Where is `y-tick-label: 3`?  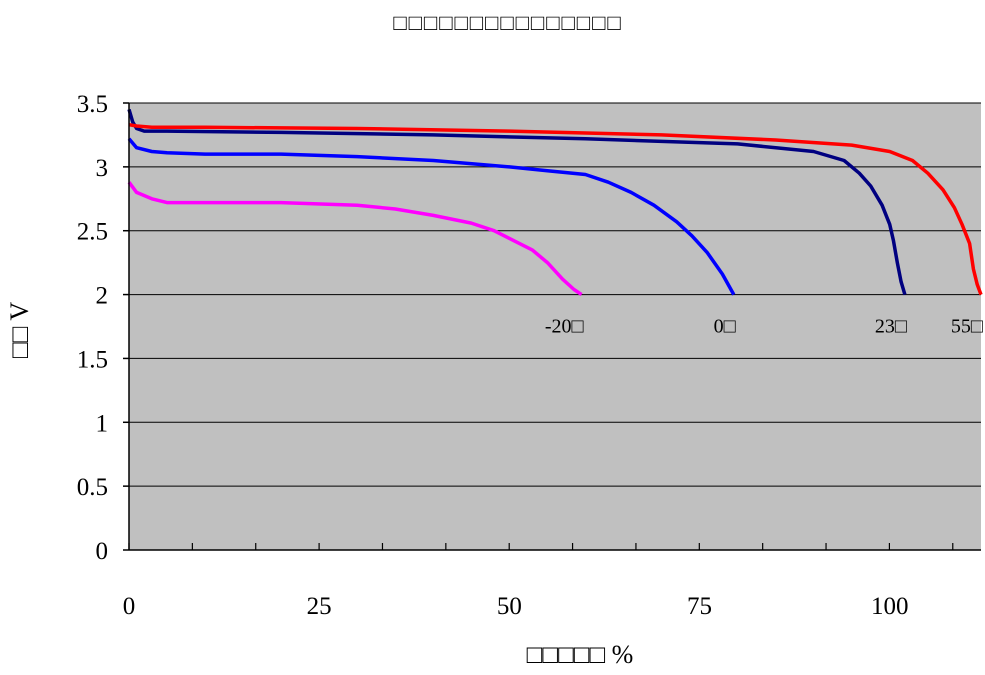
y-tick-label: 3 is located at coordinates (102, 168).